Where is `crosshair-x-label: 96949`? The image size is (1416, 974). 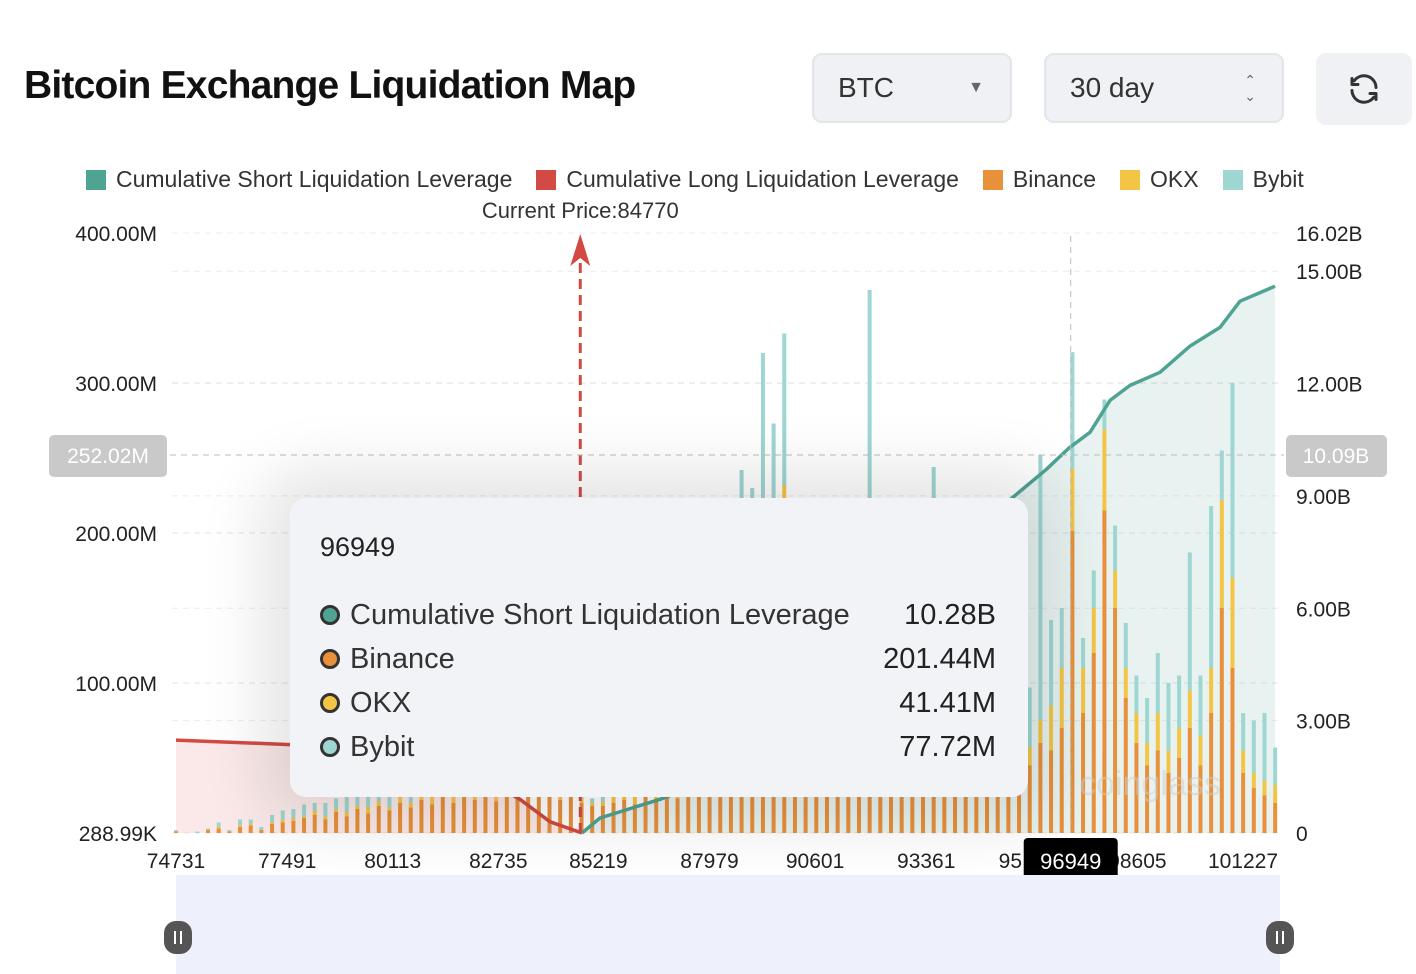
crosshair-x-label: 96949 is located at coordinates (1070, 861).